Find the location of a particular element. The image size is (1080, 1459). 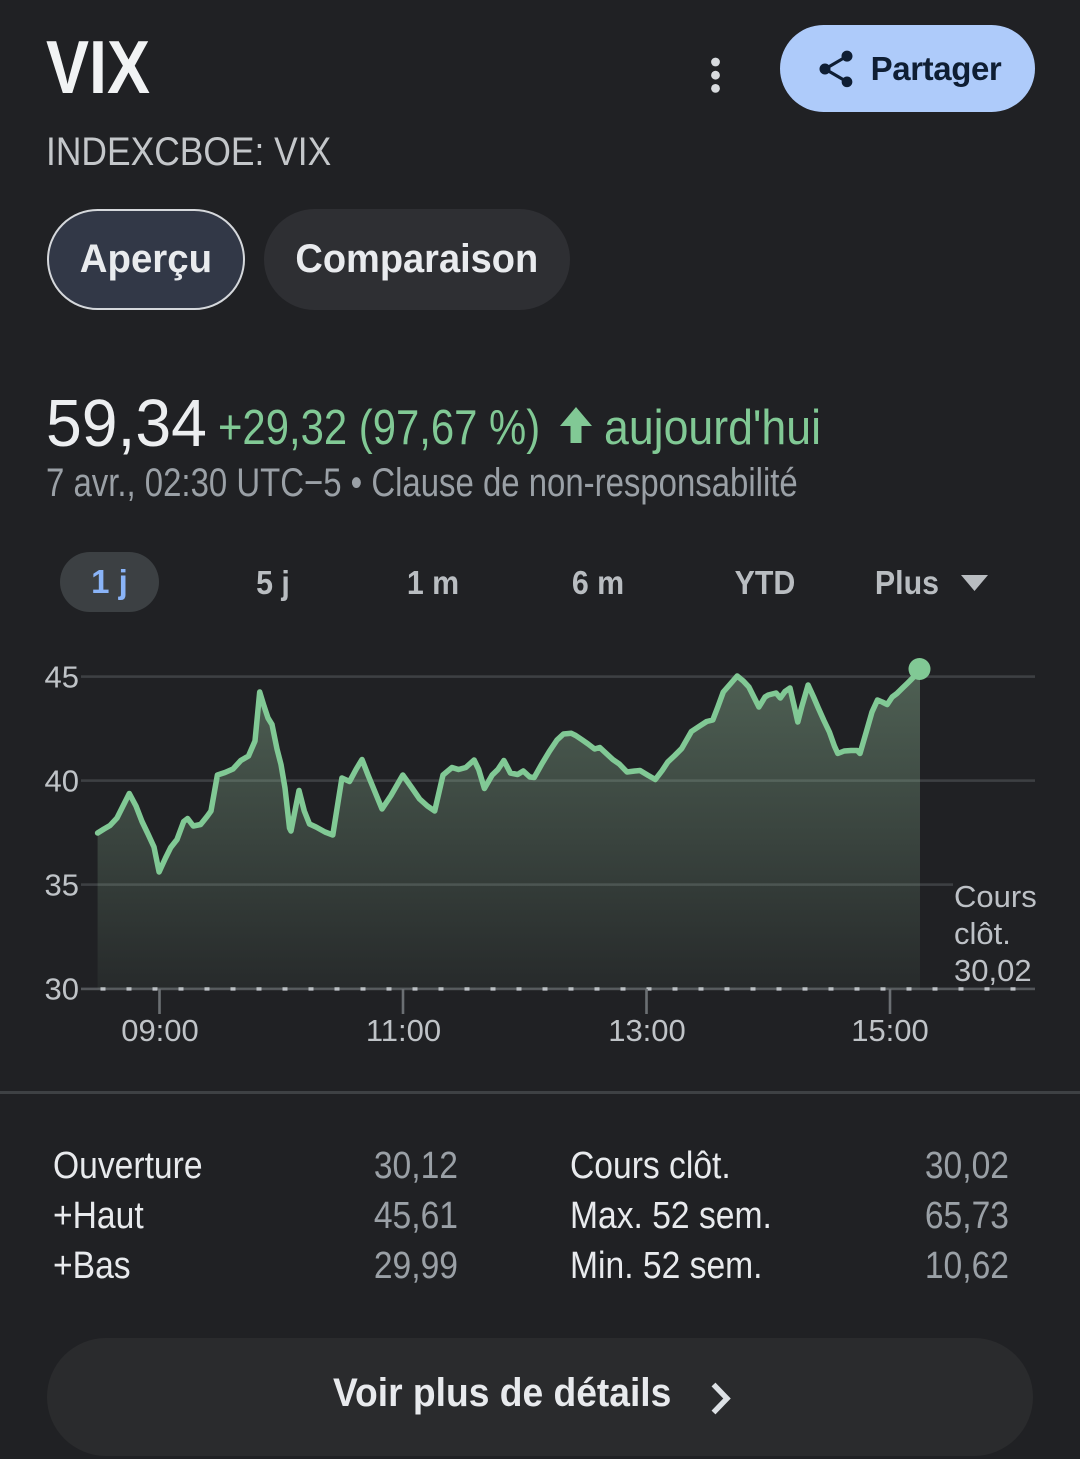

svg-text: 11:00 is located at coordinates (403, 1030).